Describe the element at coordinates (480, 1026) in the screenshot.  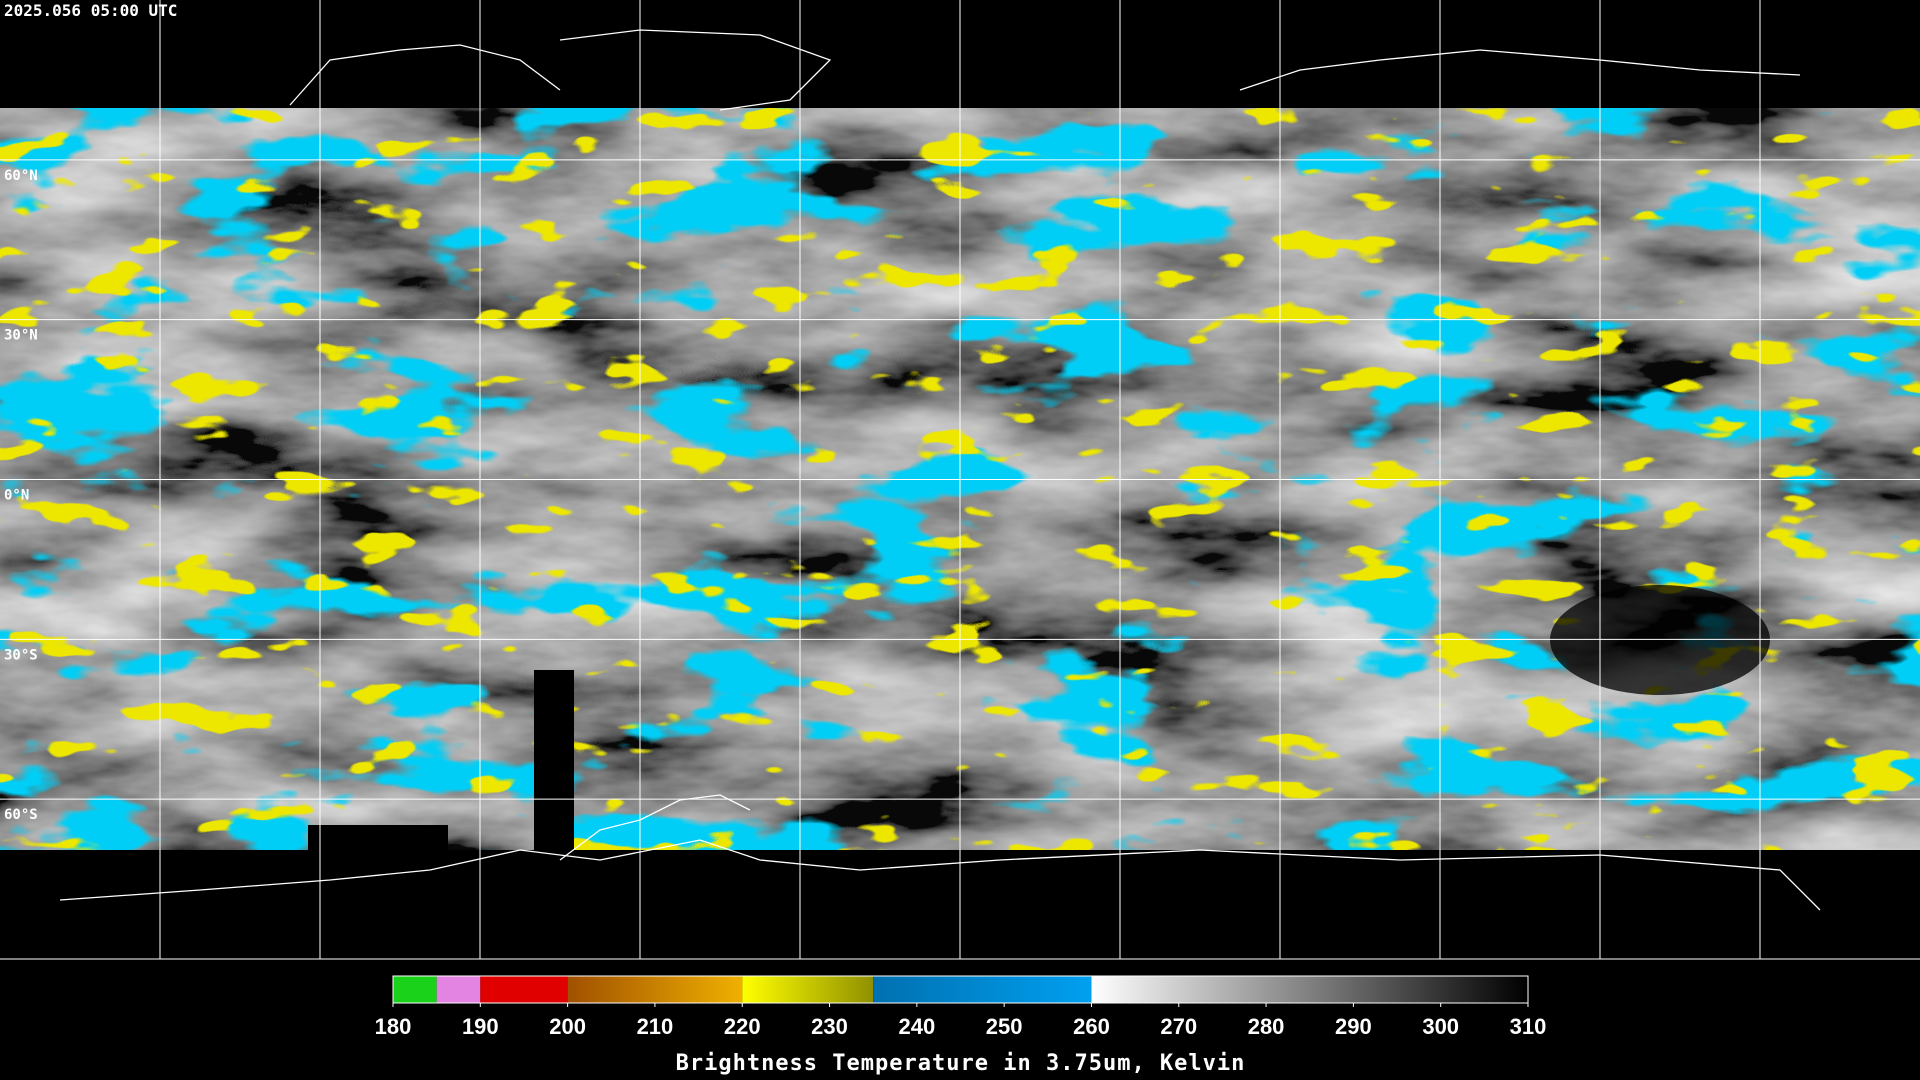
I see `colorbar-tick-label: 190` at that location.